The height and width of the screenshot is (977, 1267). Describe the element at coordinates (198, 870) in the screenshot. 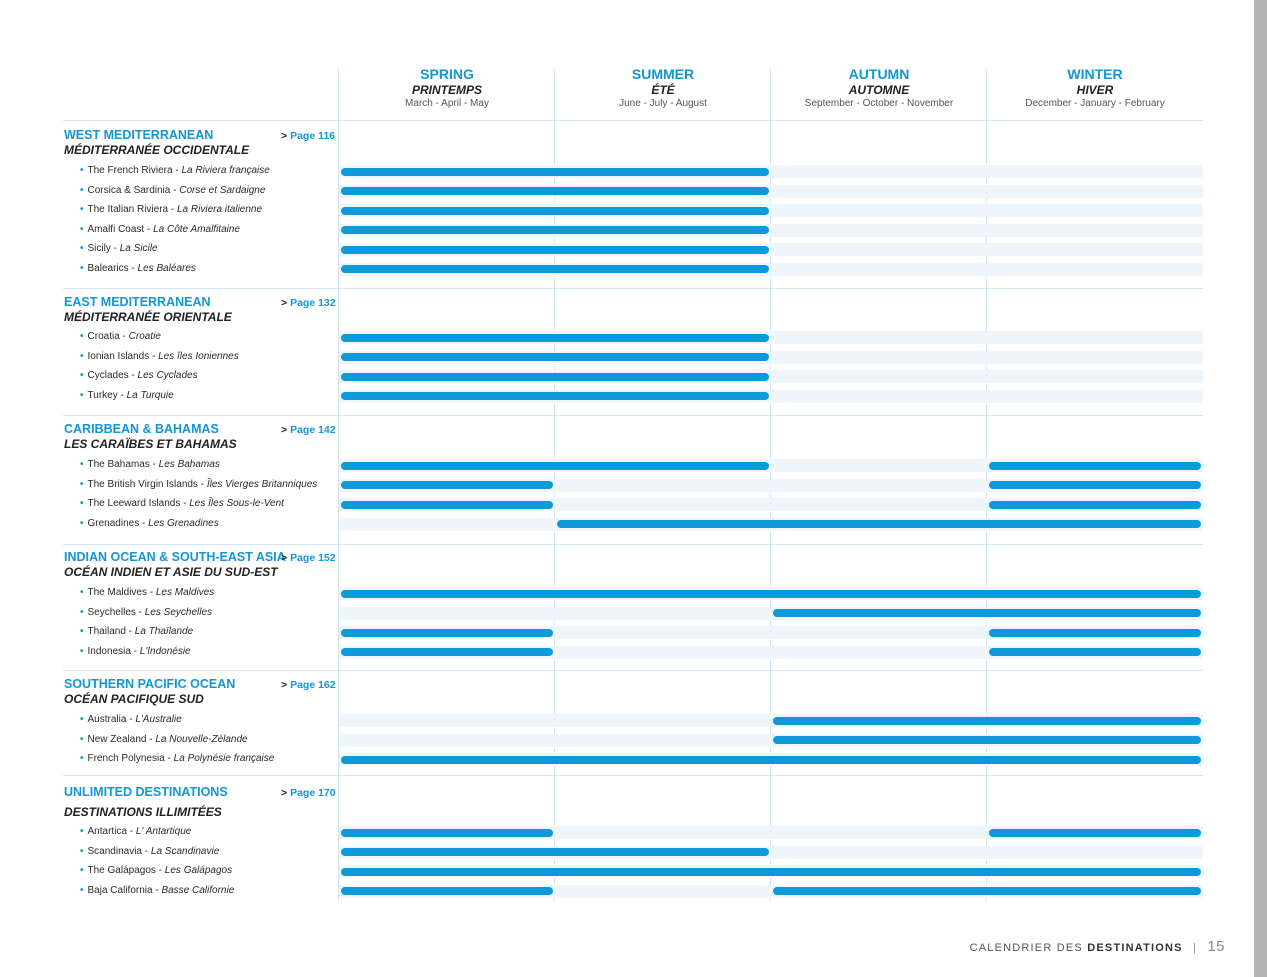

I see `destination-name-fr: Les Galápagos` at that location.